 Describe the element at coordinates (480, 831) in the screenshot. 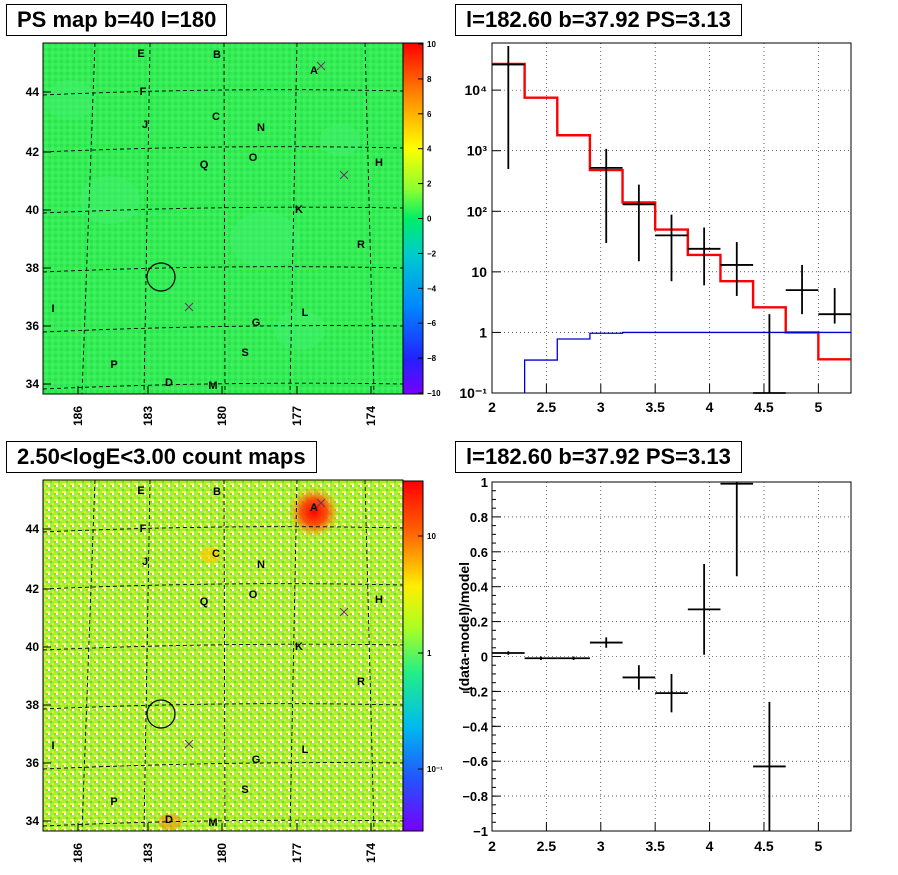

I see `y-tick-label: −1` at that location.